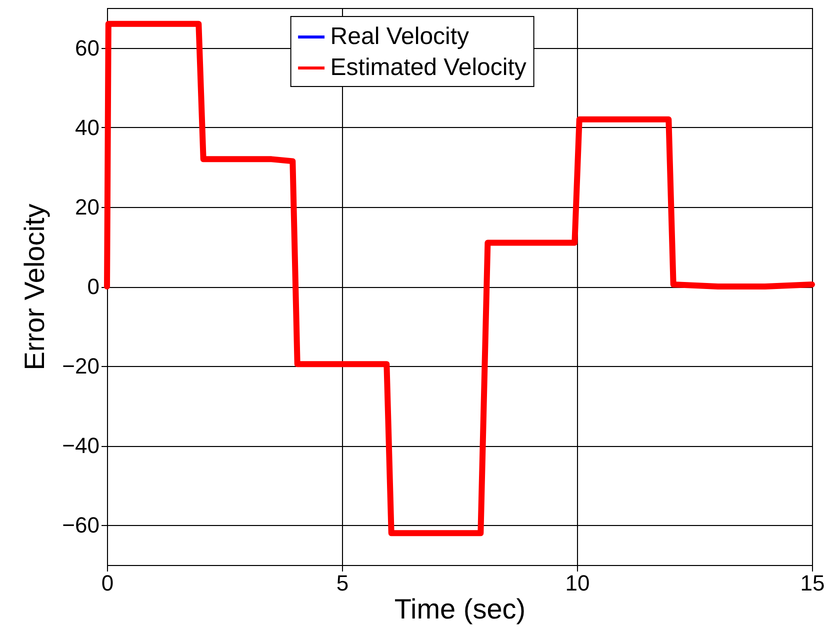 The image size is (832, 638). I want to click on y-tick-label: 20, so click(87, 207).